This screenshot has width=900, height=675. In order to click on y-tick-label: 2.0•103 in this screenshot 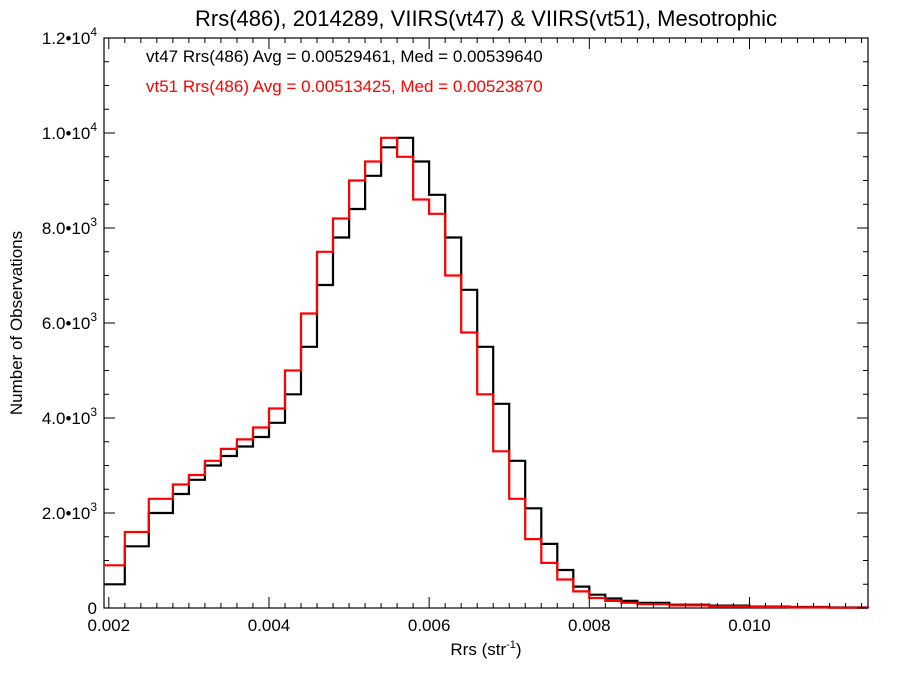, I will do `click(70, 511)`.